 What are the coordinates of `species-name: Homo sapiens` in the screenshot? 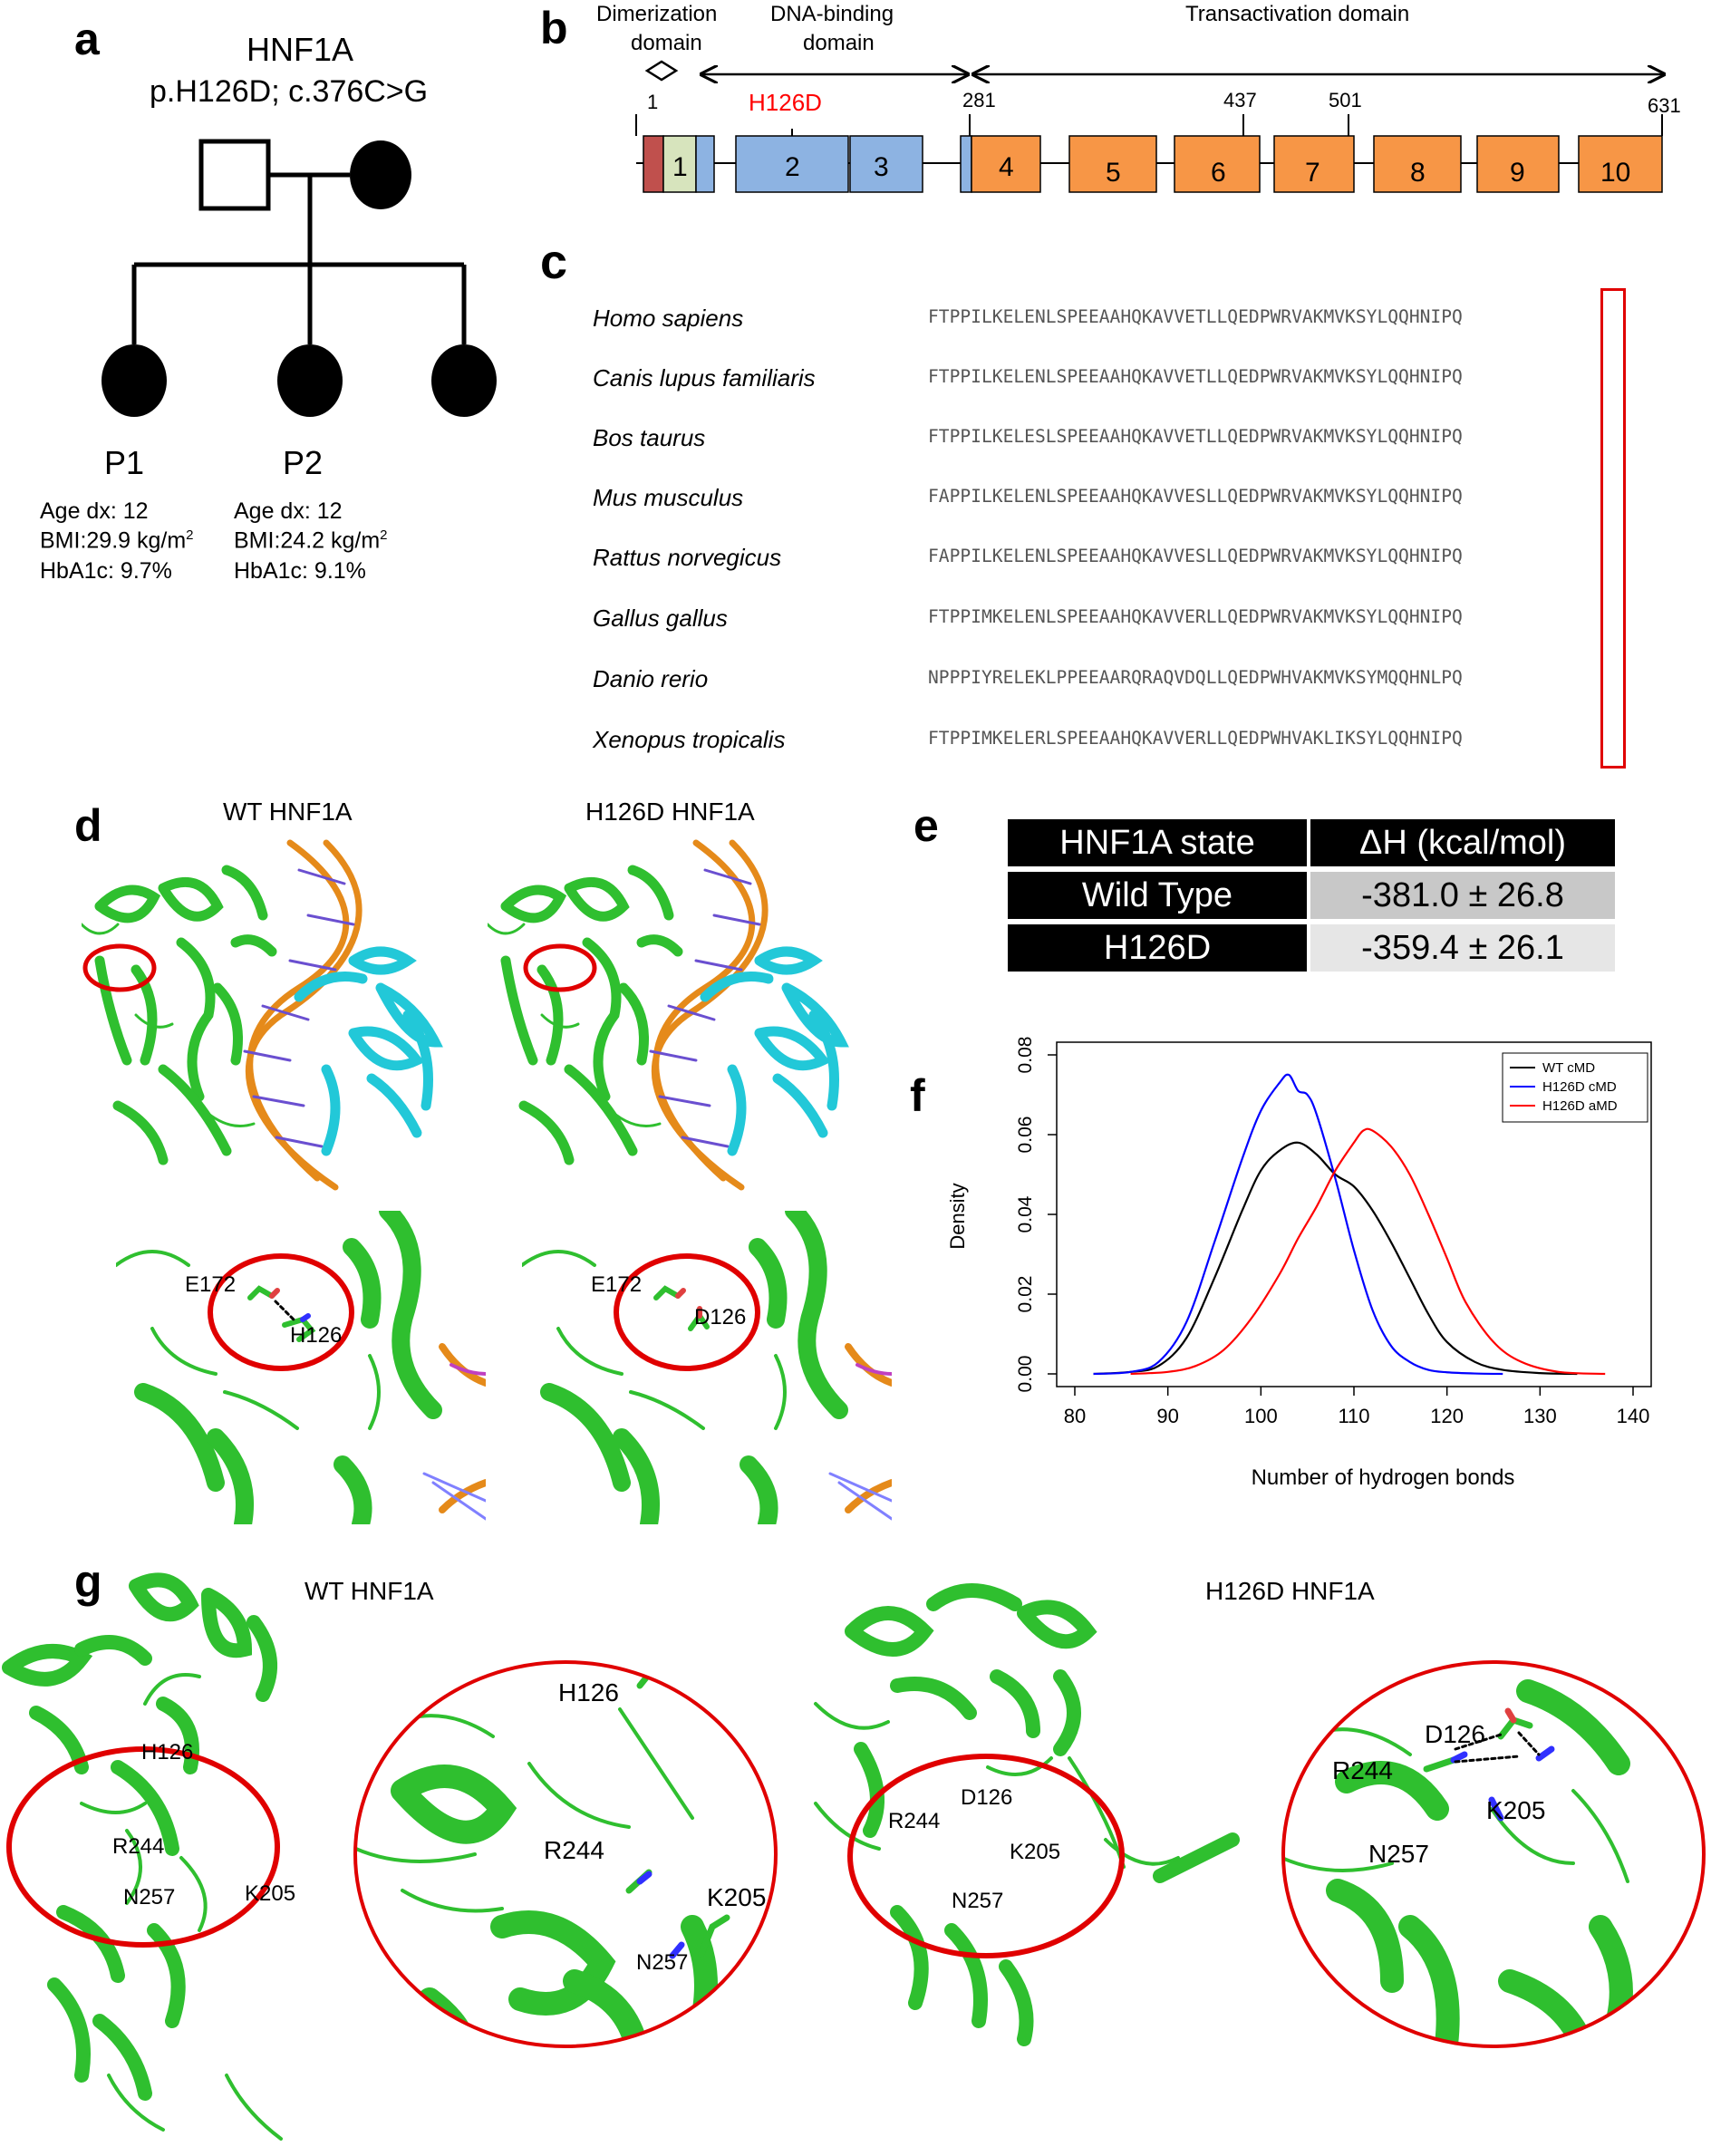 It's located at (668, 318).